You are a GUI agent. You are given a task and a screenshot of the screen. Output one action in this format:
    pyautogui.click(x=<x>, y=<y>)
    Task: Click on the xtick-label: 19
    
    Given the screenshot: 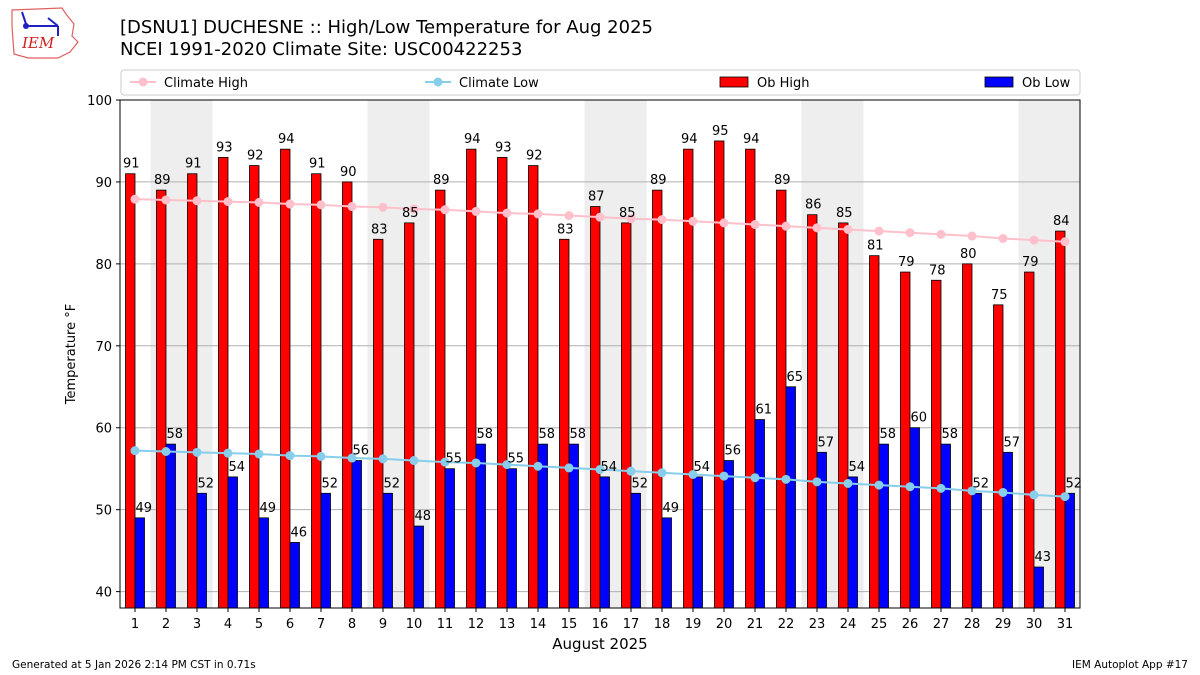 What is the action you would take?
    pyautogui.click(x=693, y=624)
    